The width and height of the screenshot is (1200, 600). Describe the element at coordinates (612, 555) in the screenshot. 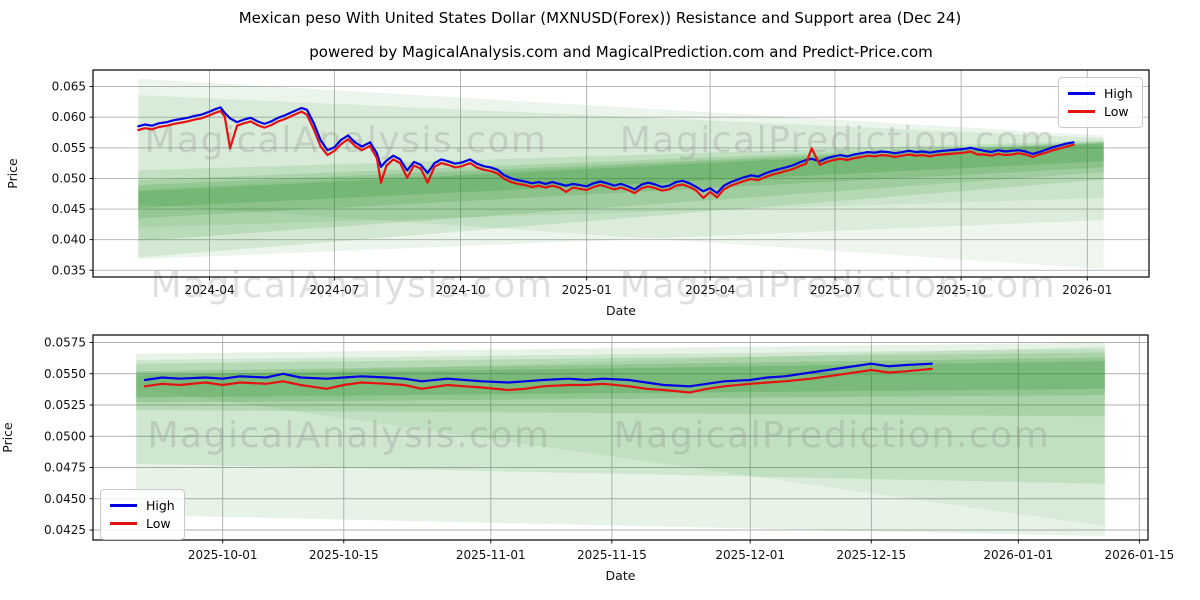

I see `x-tick-label: 2025-11-15` at that location.